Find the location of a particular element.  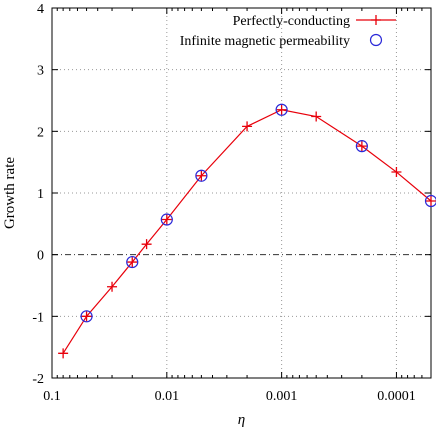

x-tick-label: 0.0001 is located at coordinates (396, 396).